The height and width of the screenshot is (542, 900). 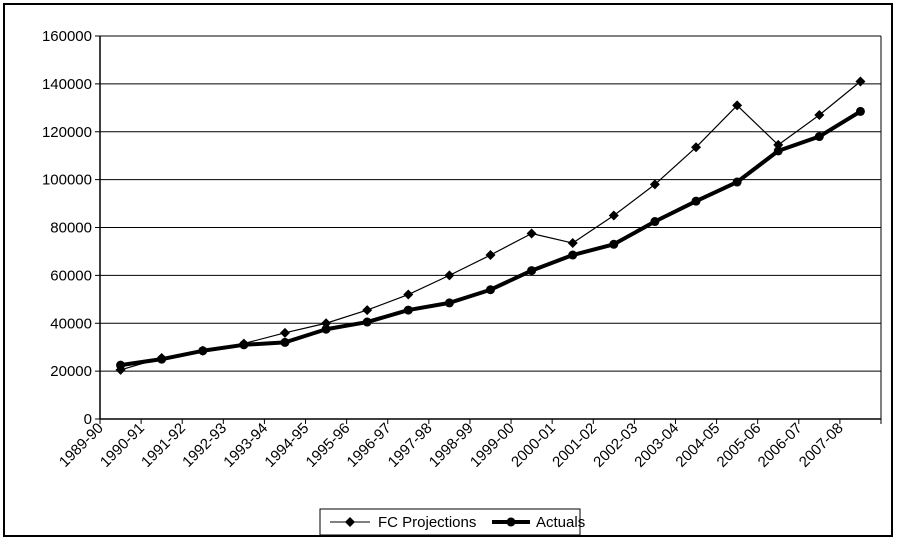 I want to click on x-tick-label: 1993-94, so click(x=245, y=445).